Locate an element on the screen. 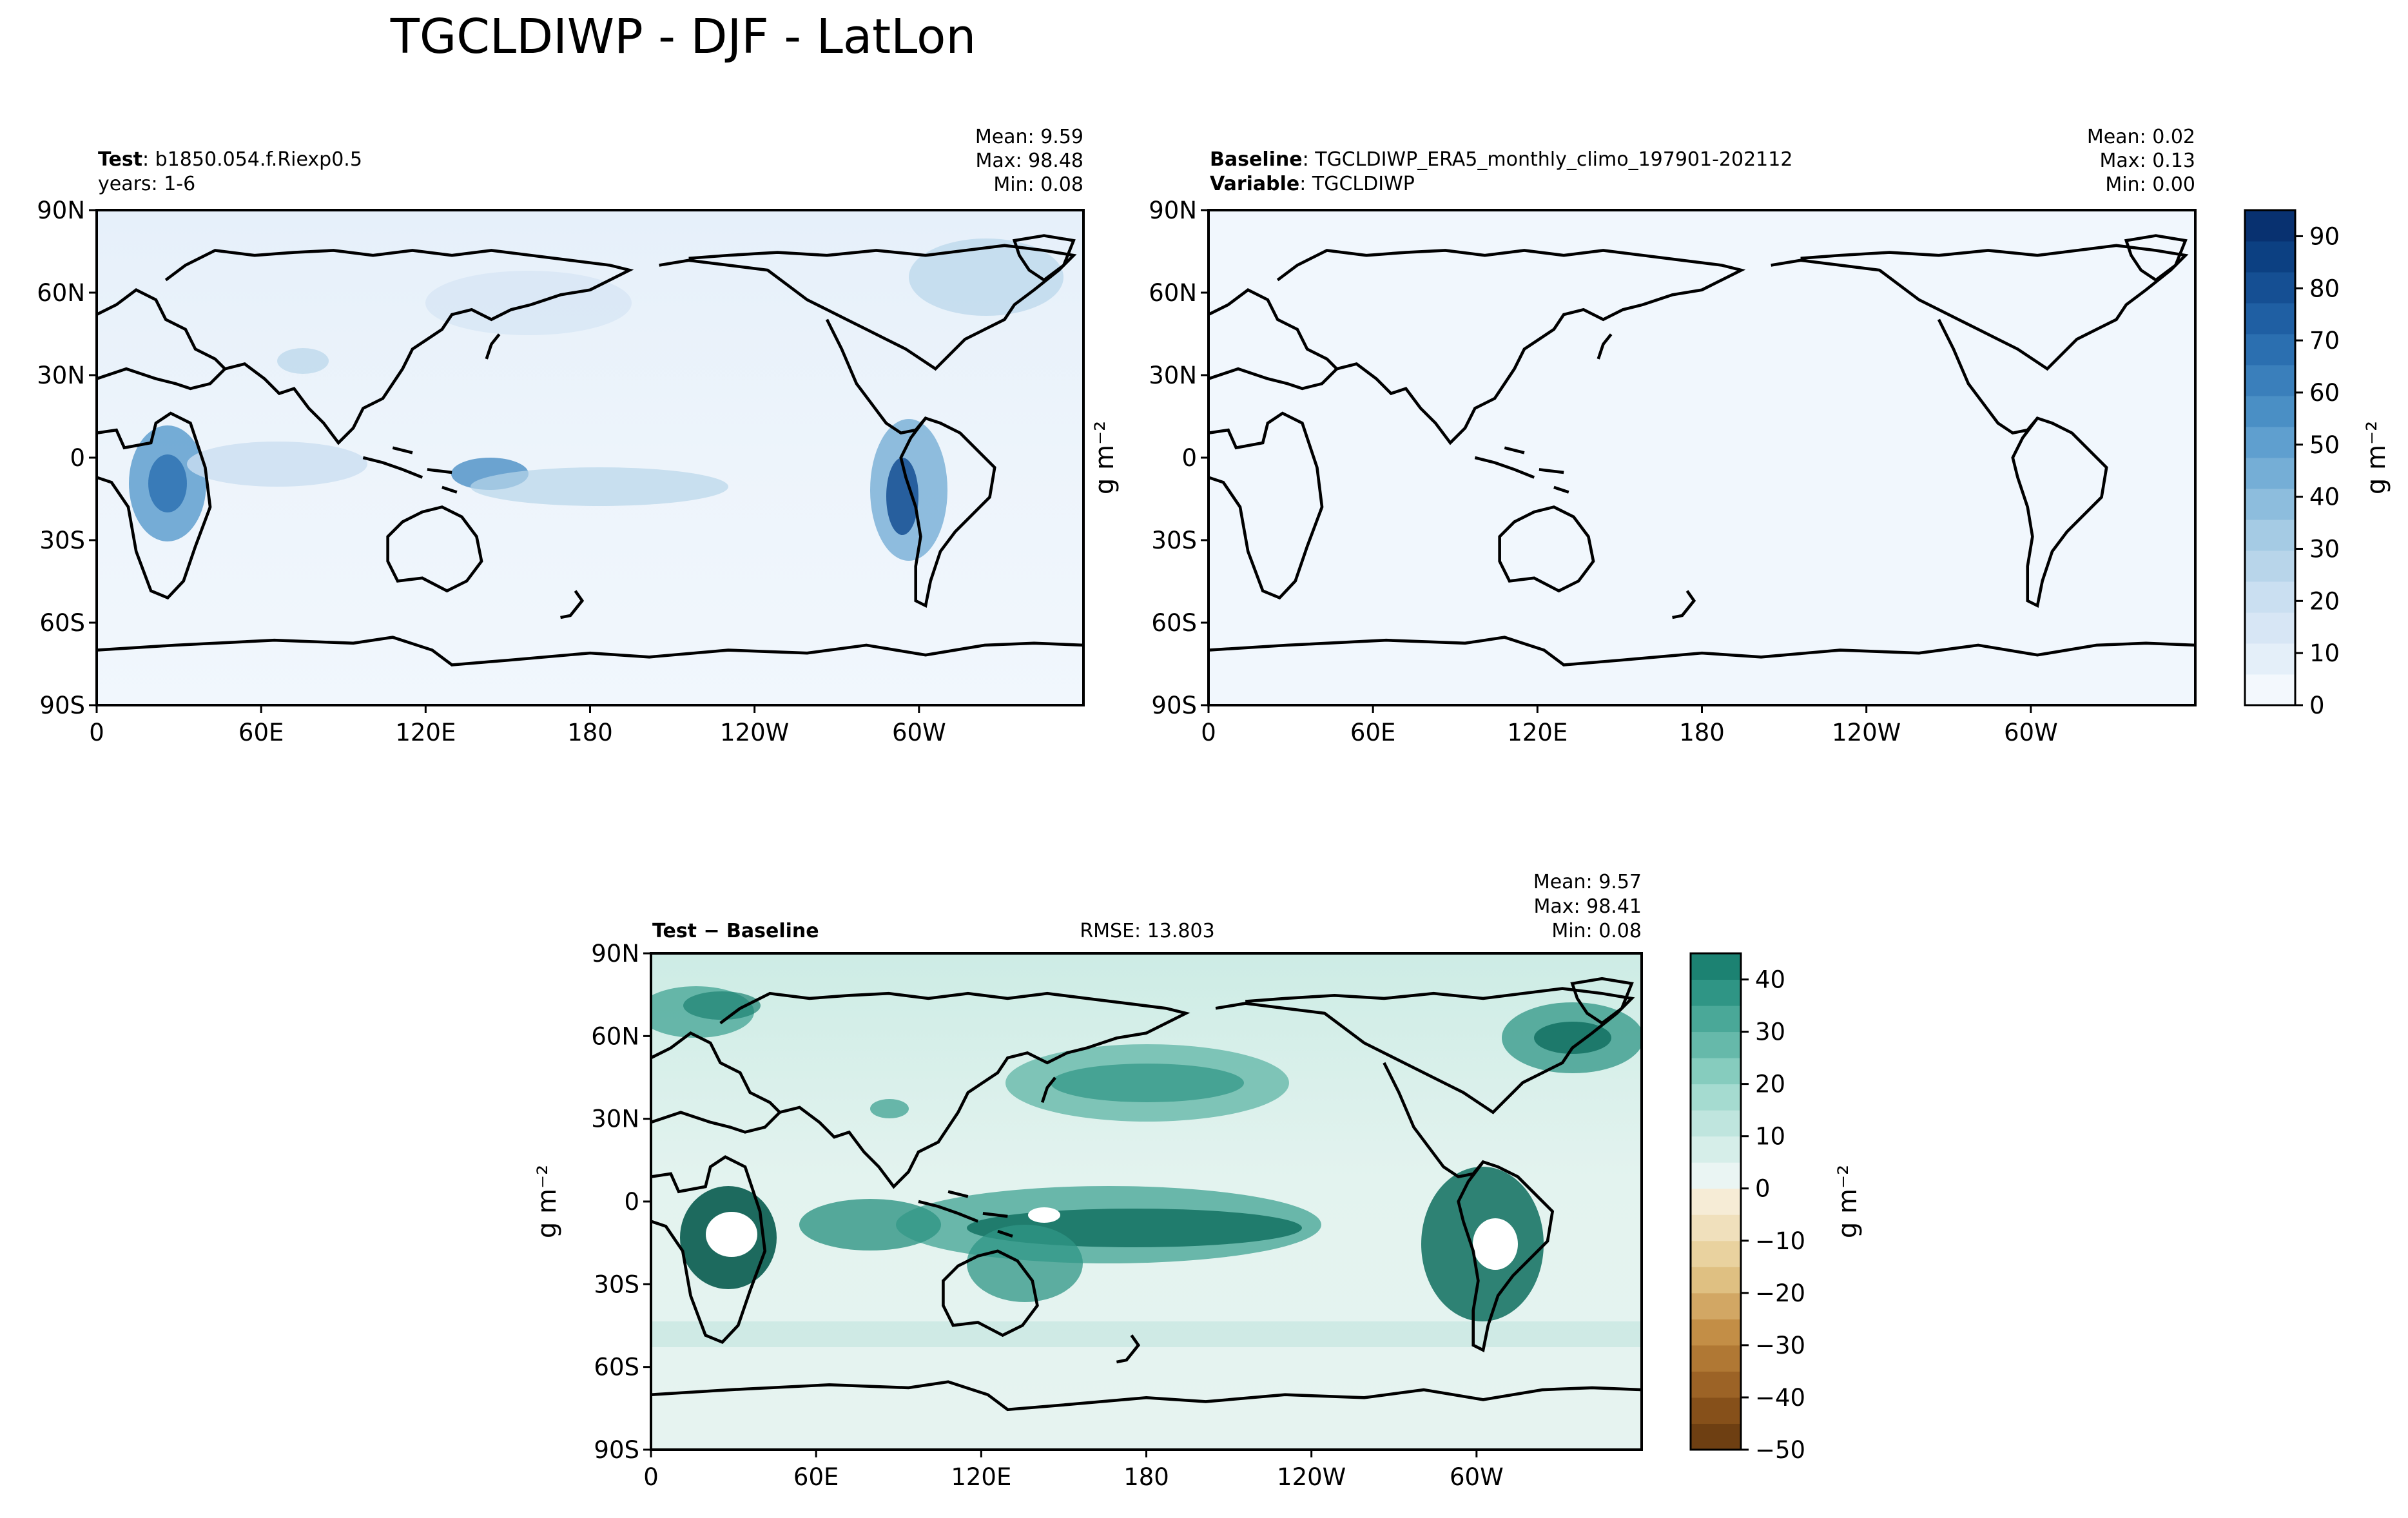 Image resolution: width=2408 pixels, height=1518 pixels. baseline-map-field is located at coordinates (1702, 457).